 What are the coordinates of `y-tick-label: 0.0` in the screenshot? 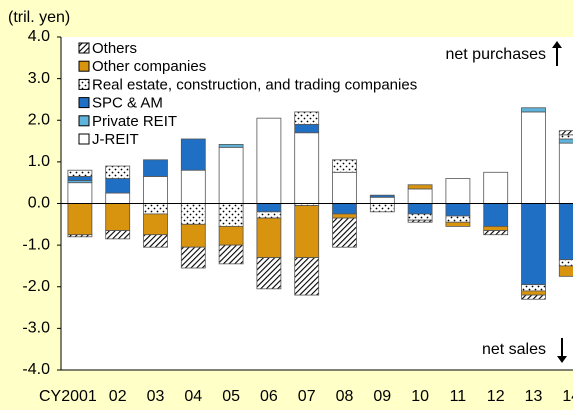 It's located at (39, 203).